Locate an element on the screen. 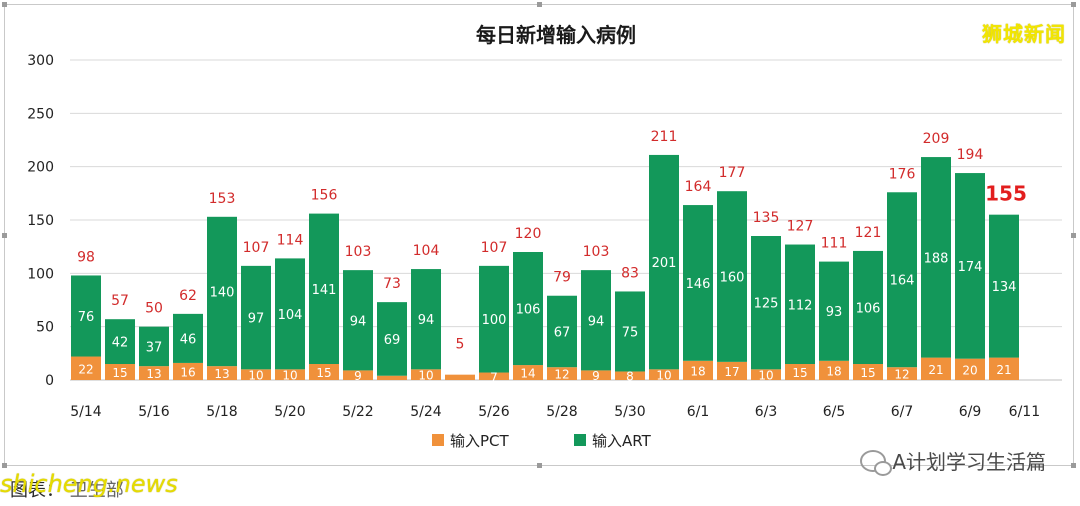 The height and width of the screenshot is (506, 1080). data-label-art: 100 is located at coordinates (494, 320).